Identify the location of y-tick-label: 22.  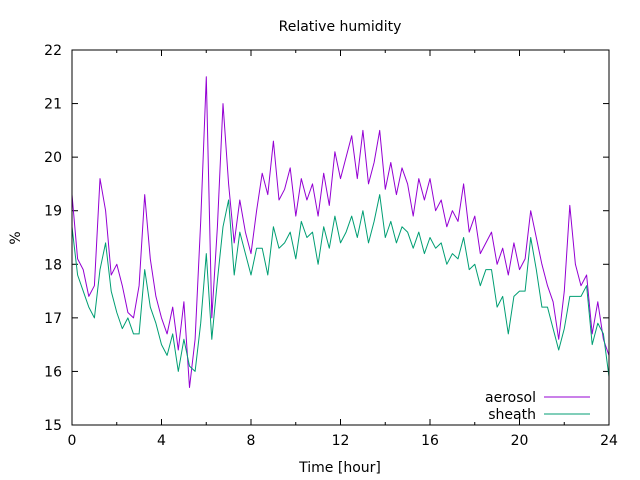
(53, 51).